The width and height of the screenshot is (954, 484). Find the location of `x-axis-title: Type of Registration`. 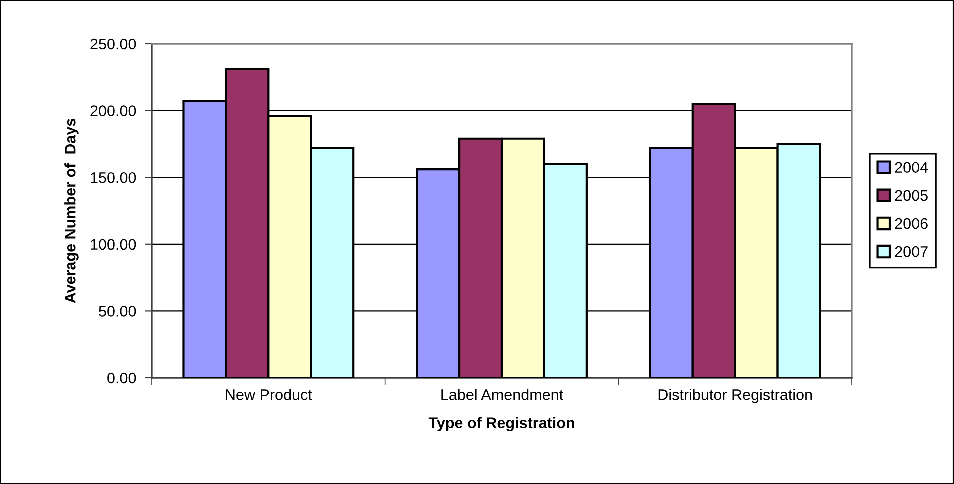

x-axis-title: Type of Registration is located at coordinates (501, 424).